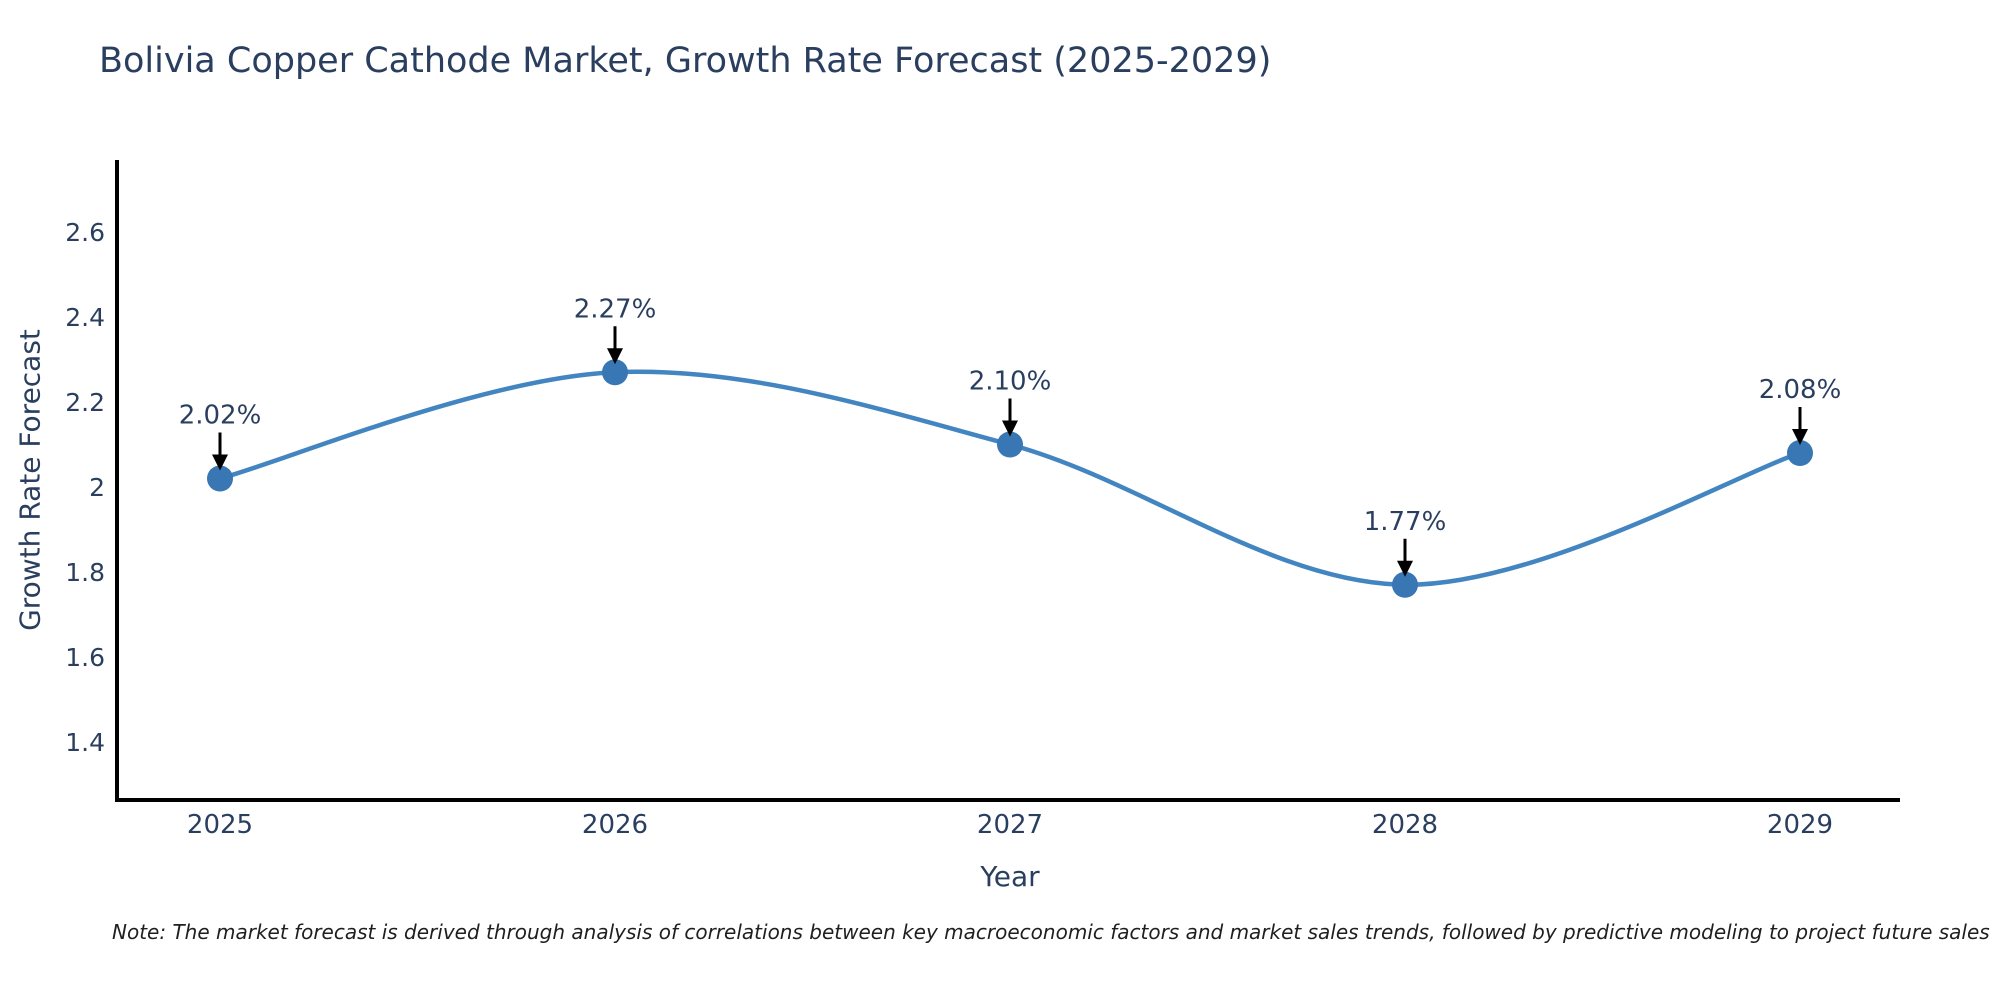 This screenshot has height=1000, width=2000. What do you see at coordinates (1010, 825) in the screenshot?
I see `x-tick-label: 2027` at bounding box center [1010, 825].